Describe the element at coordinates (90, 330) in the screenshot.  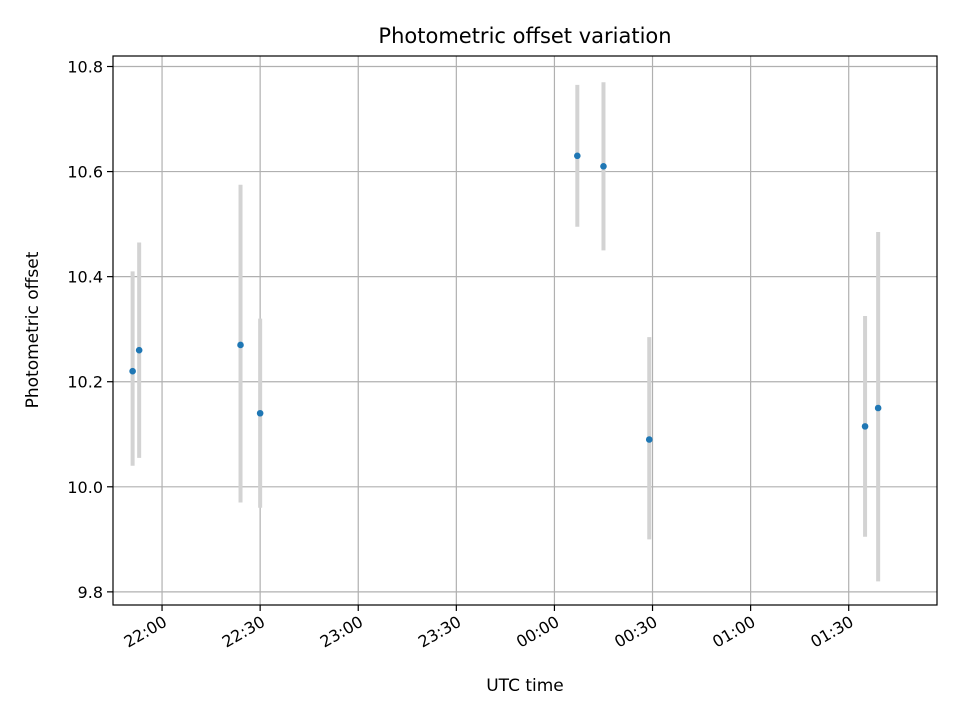
I see `y-axis-ticks: 9.8 10.0 10.2 10.4 10.6 10.8` at that location.